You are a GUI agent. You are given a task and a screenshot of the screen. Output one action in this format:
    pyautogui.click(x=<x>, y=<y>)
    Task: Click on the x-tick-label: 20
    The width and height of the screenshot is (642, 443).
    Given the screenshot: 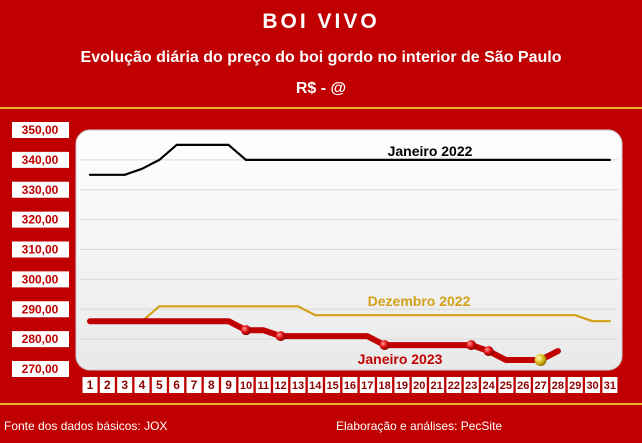 What is the action you would take?
    pyautogui.click(x=419, y=386)
    